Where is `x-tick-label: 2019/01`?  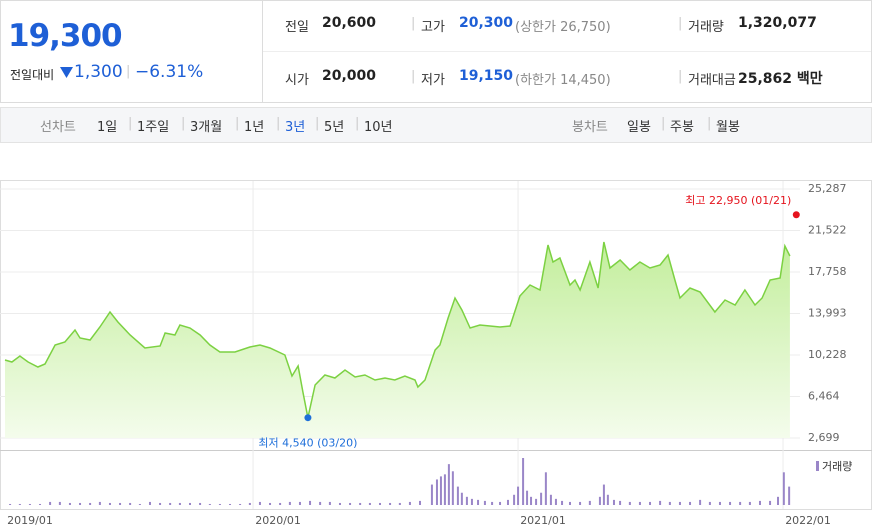 x-tick-label: 2019/01 is located at coordinates (30, 520).